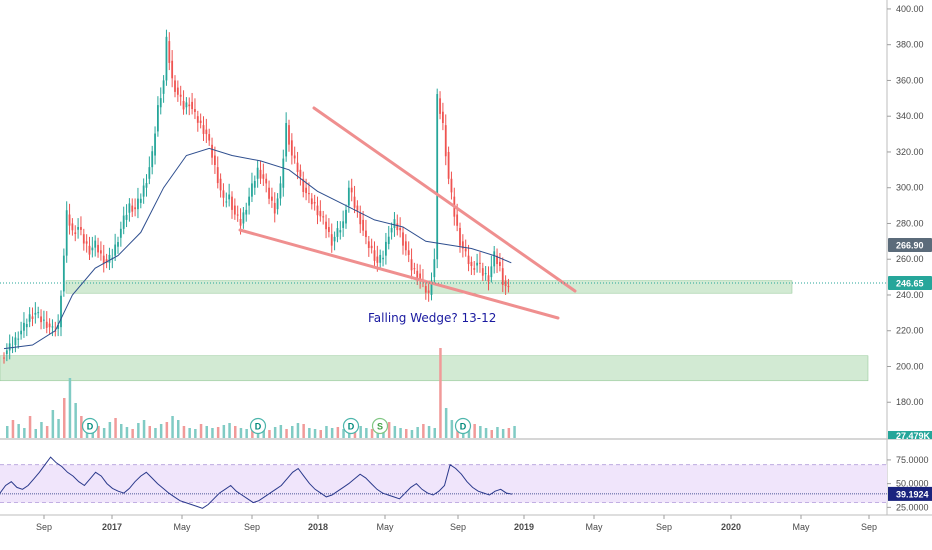  What do you see at coordinates (407, 213) in the screenshot?
I see `wedge-trendlines` at bounding box center [407, 213].